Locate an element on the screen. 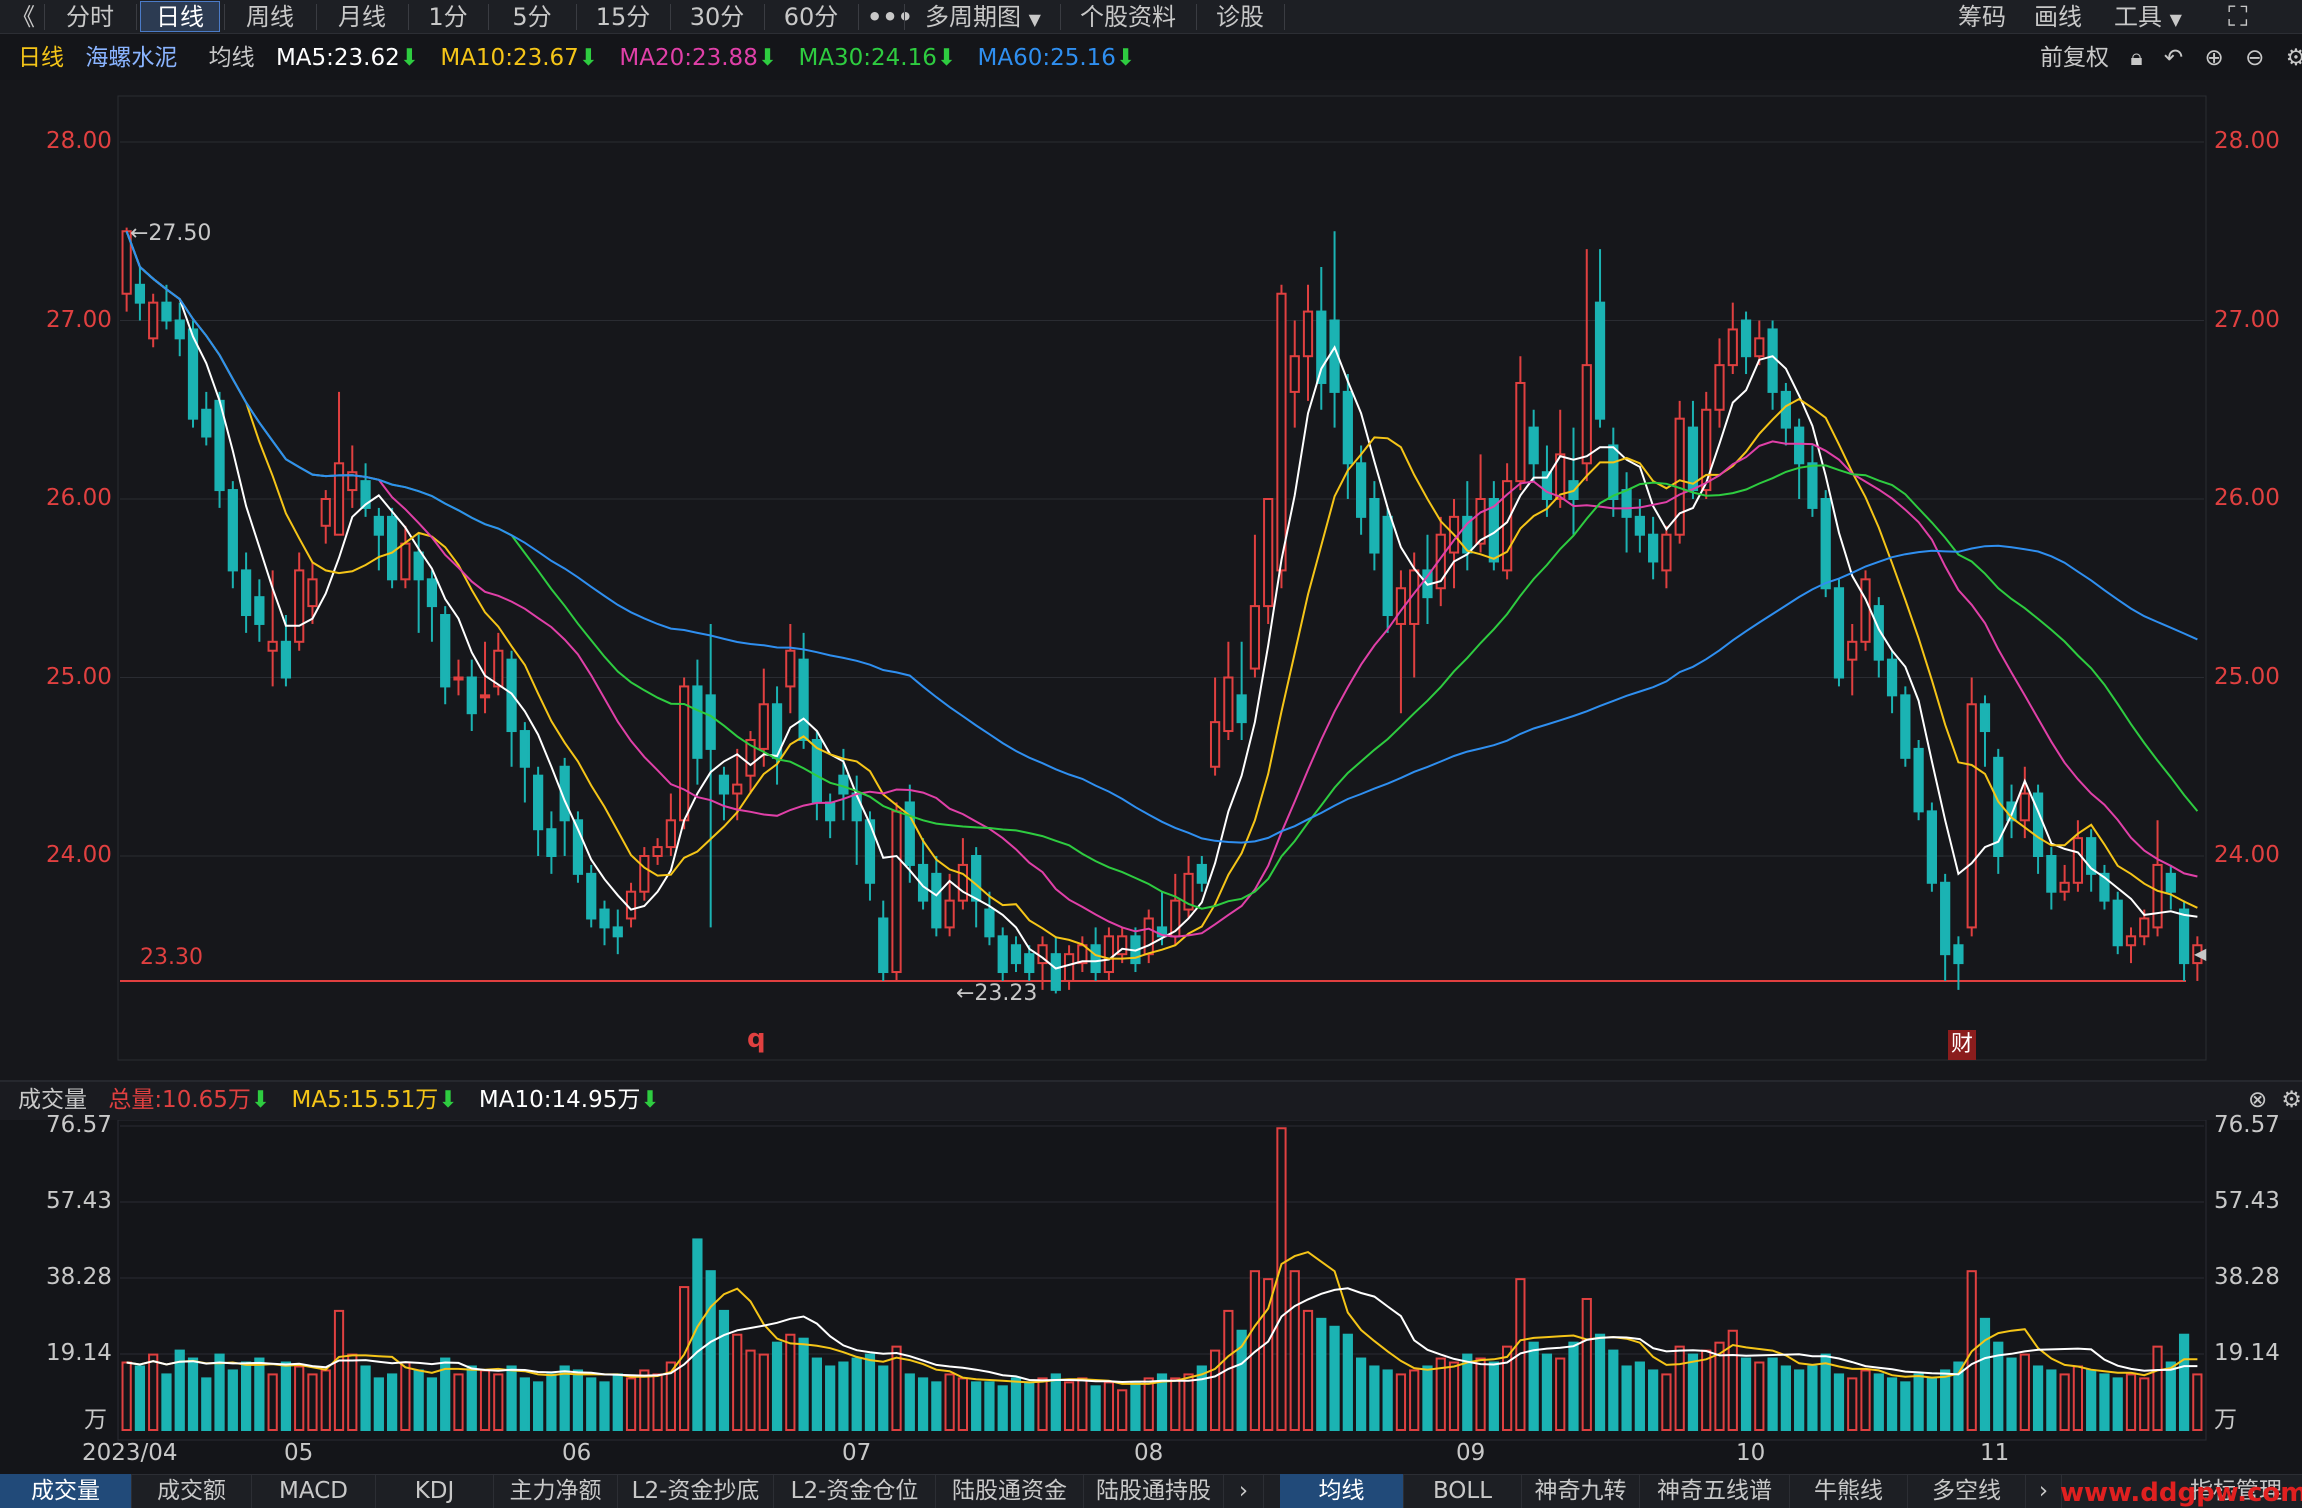 The height and width of the screenshot is (1508, 2302). tab-intraday: 分时 is located at coordinates (90, 17).